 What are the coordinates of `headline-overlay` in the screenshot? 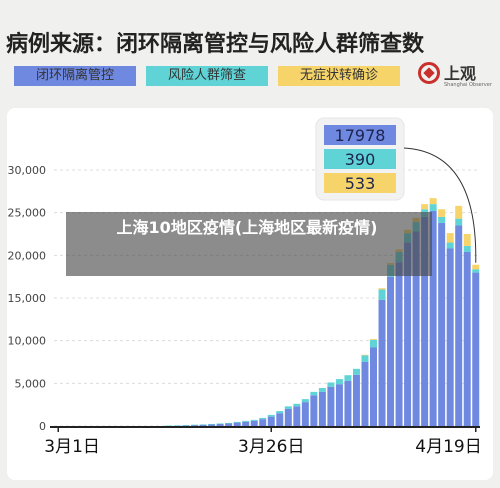 It's located at (249, 244).